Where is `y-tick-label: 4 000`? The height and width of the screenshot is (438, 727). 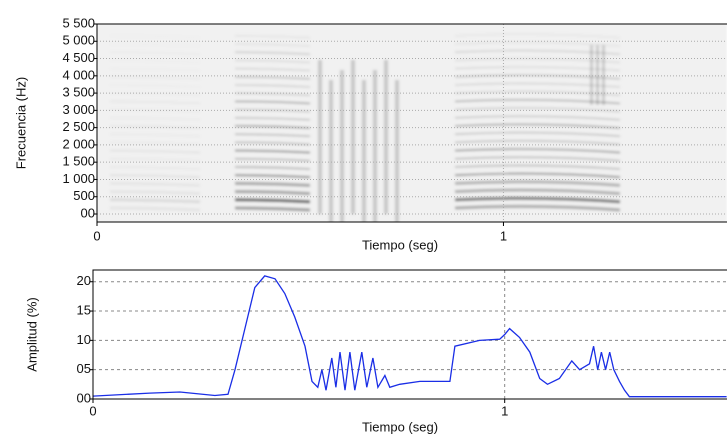
y-tick-label: 4 000 is located at coordinates (78, 74).